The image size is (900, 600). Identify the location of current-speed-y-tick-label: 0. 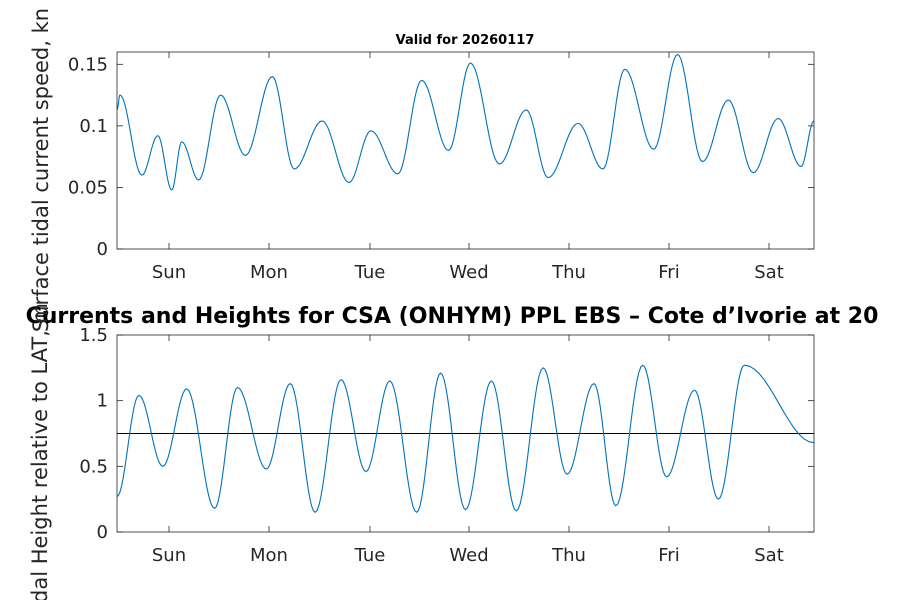
(102, 249).